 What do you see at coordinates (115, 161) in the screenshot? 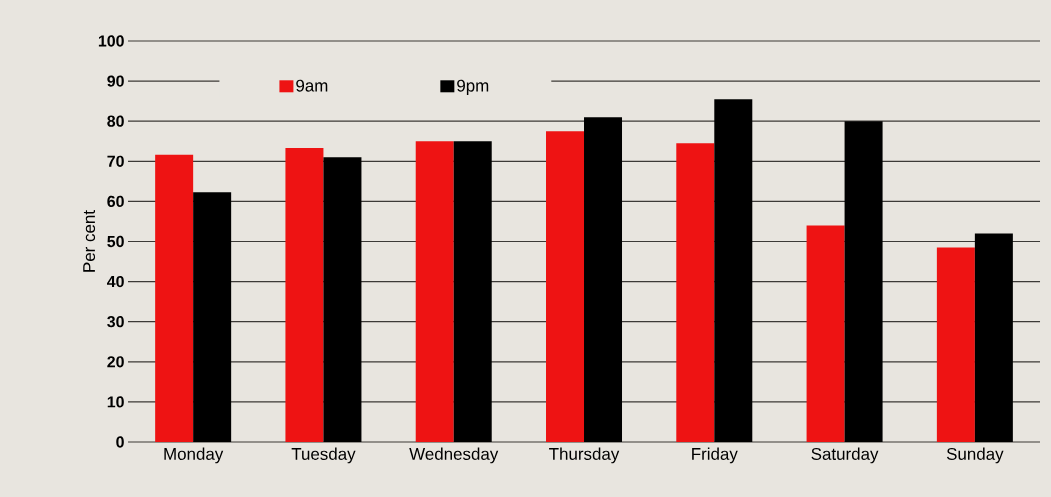
I see `y-tick-label: 70` at bounding box center [115, 161].